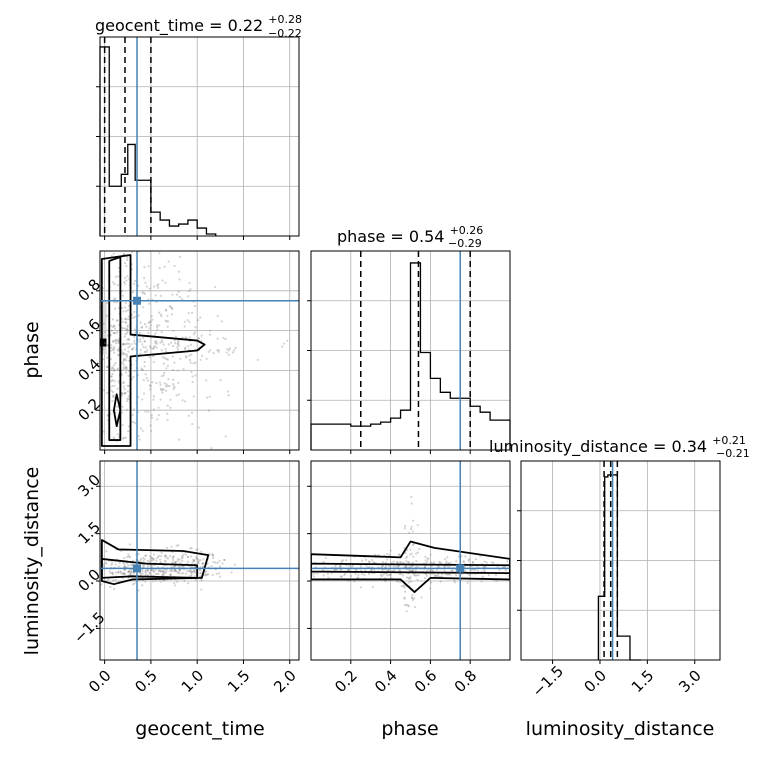  Describe the element at coordinates (617, 445) in the screenshot. I see `title-luminosity-distance: luminosity_distance = 0.34 +0.21` at that location.